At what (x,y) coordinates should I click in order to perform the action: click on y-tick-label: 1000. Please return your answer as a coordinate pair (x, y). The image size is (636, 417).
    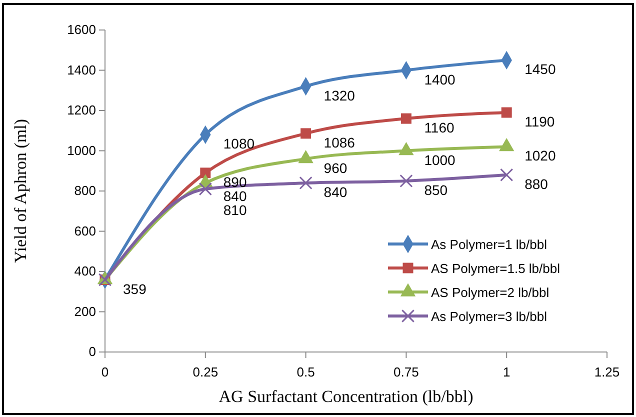
    Looking at the image, I should click on (81, 150).